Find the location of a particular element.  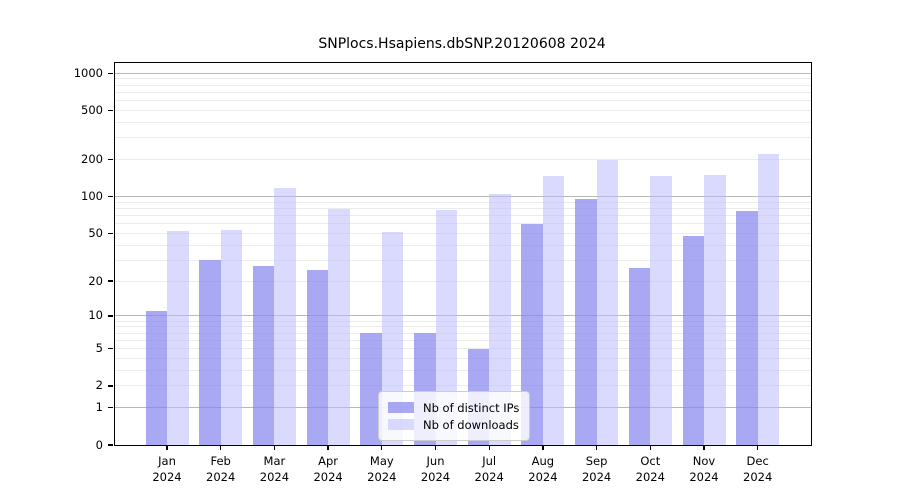

y-axis-tick-label: 1000 is located at coordinates (88, 72).